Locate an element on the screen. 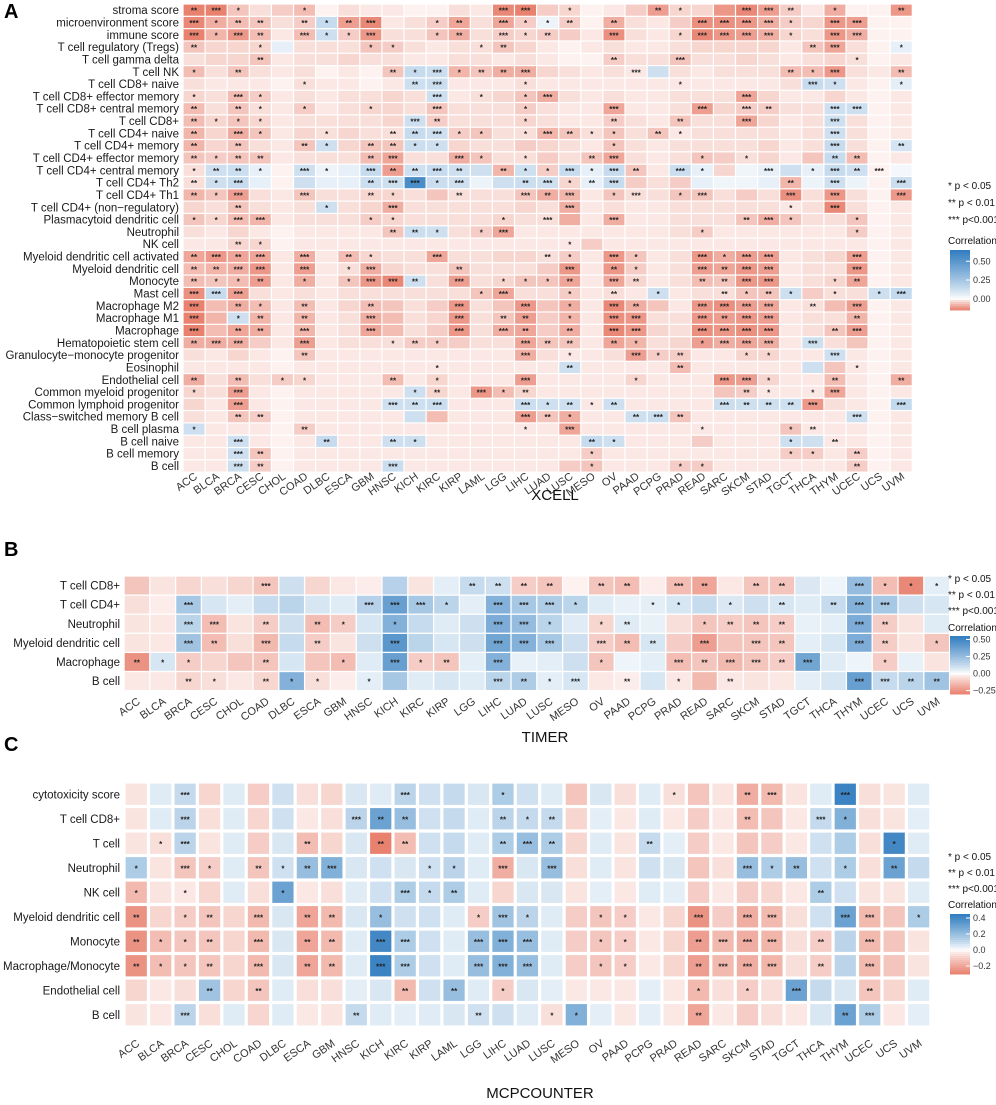 This screenshot has width=996, height=1105. x-tick-label: UCS is located at coordinates (872, 482).